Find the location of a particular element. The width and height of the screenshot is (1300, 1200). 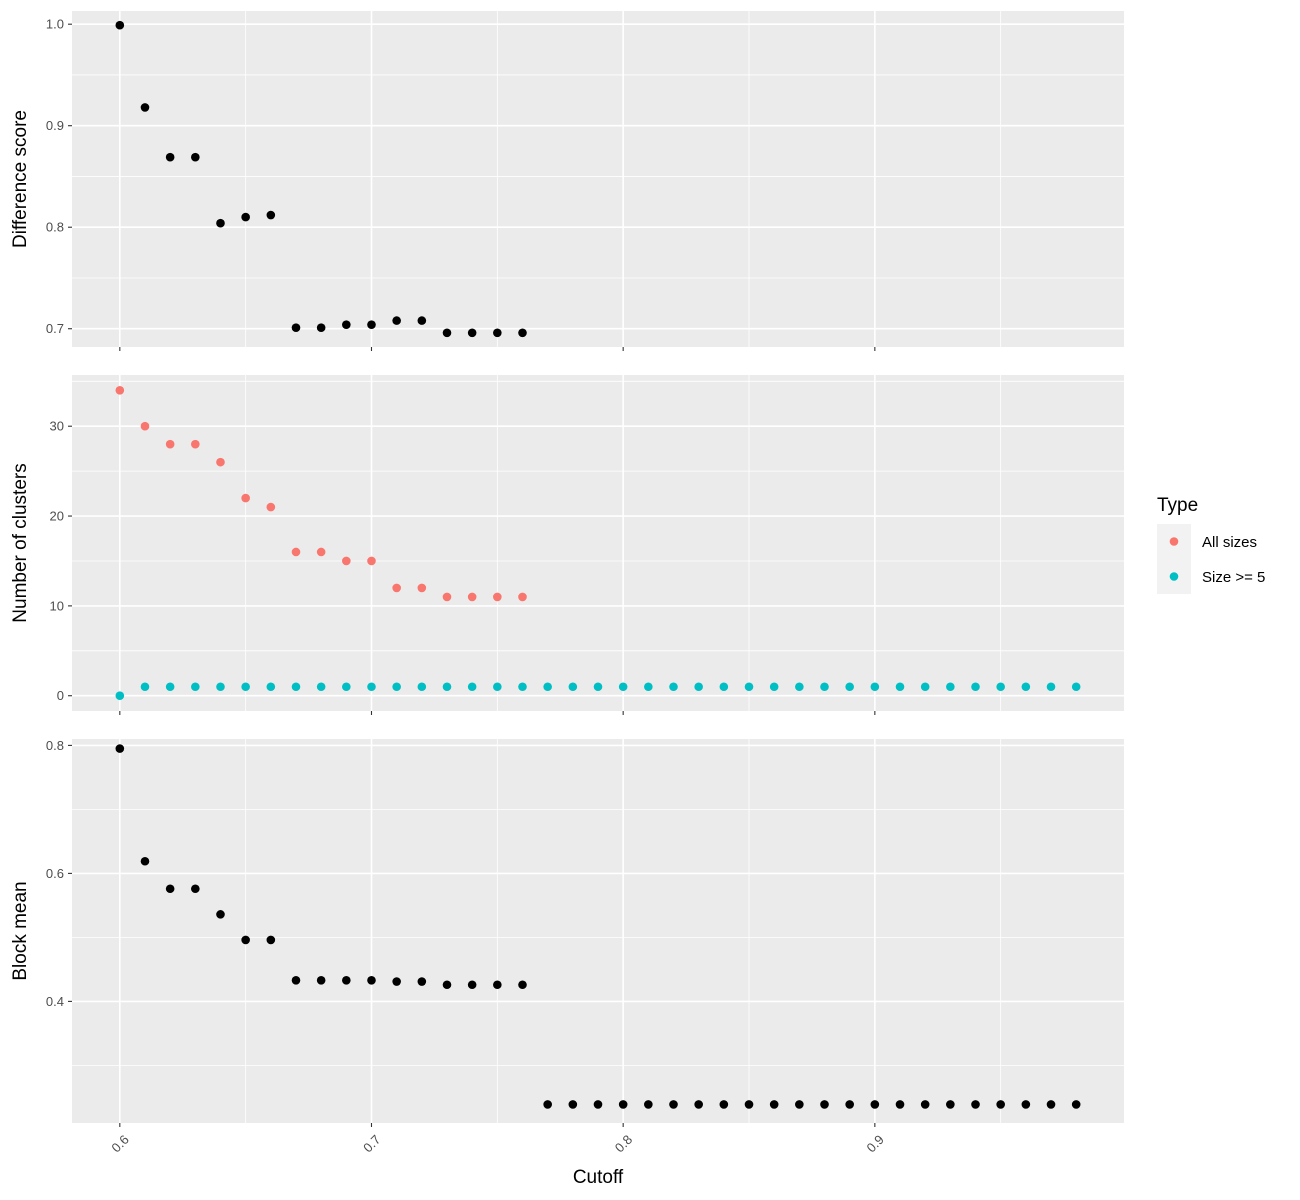

x-axis: 0.6 0.7 0.8 0.9 is located at coordinates (497, 1143).